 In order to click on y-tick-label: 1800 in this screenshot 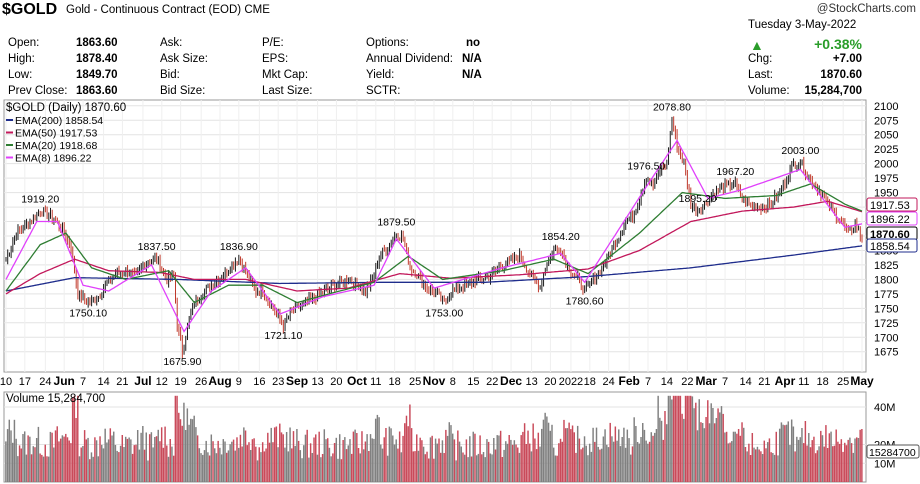, I will do `click(886, 280)`.